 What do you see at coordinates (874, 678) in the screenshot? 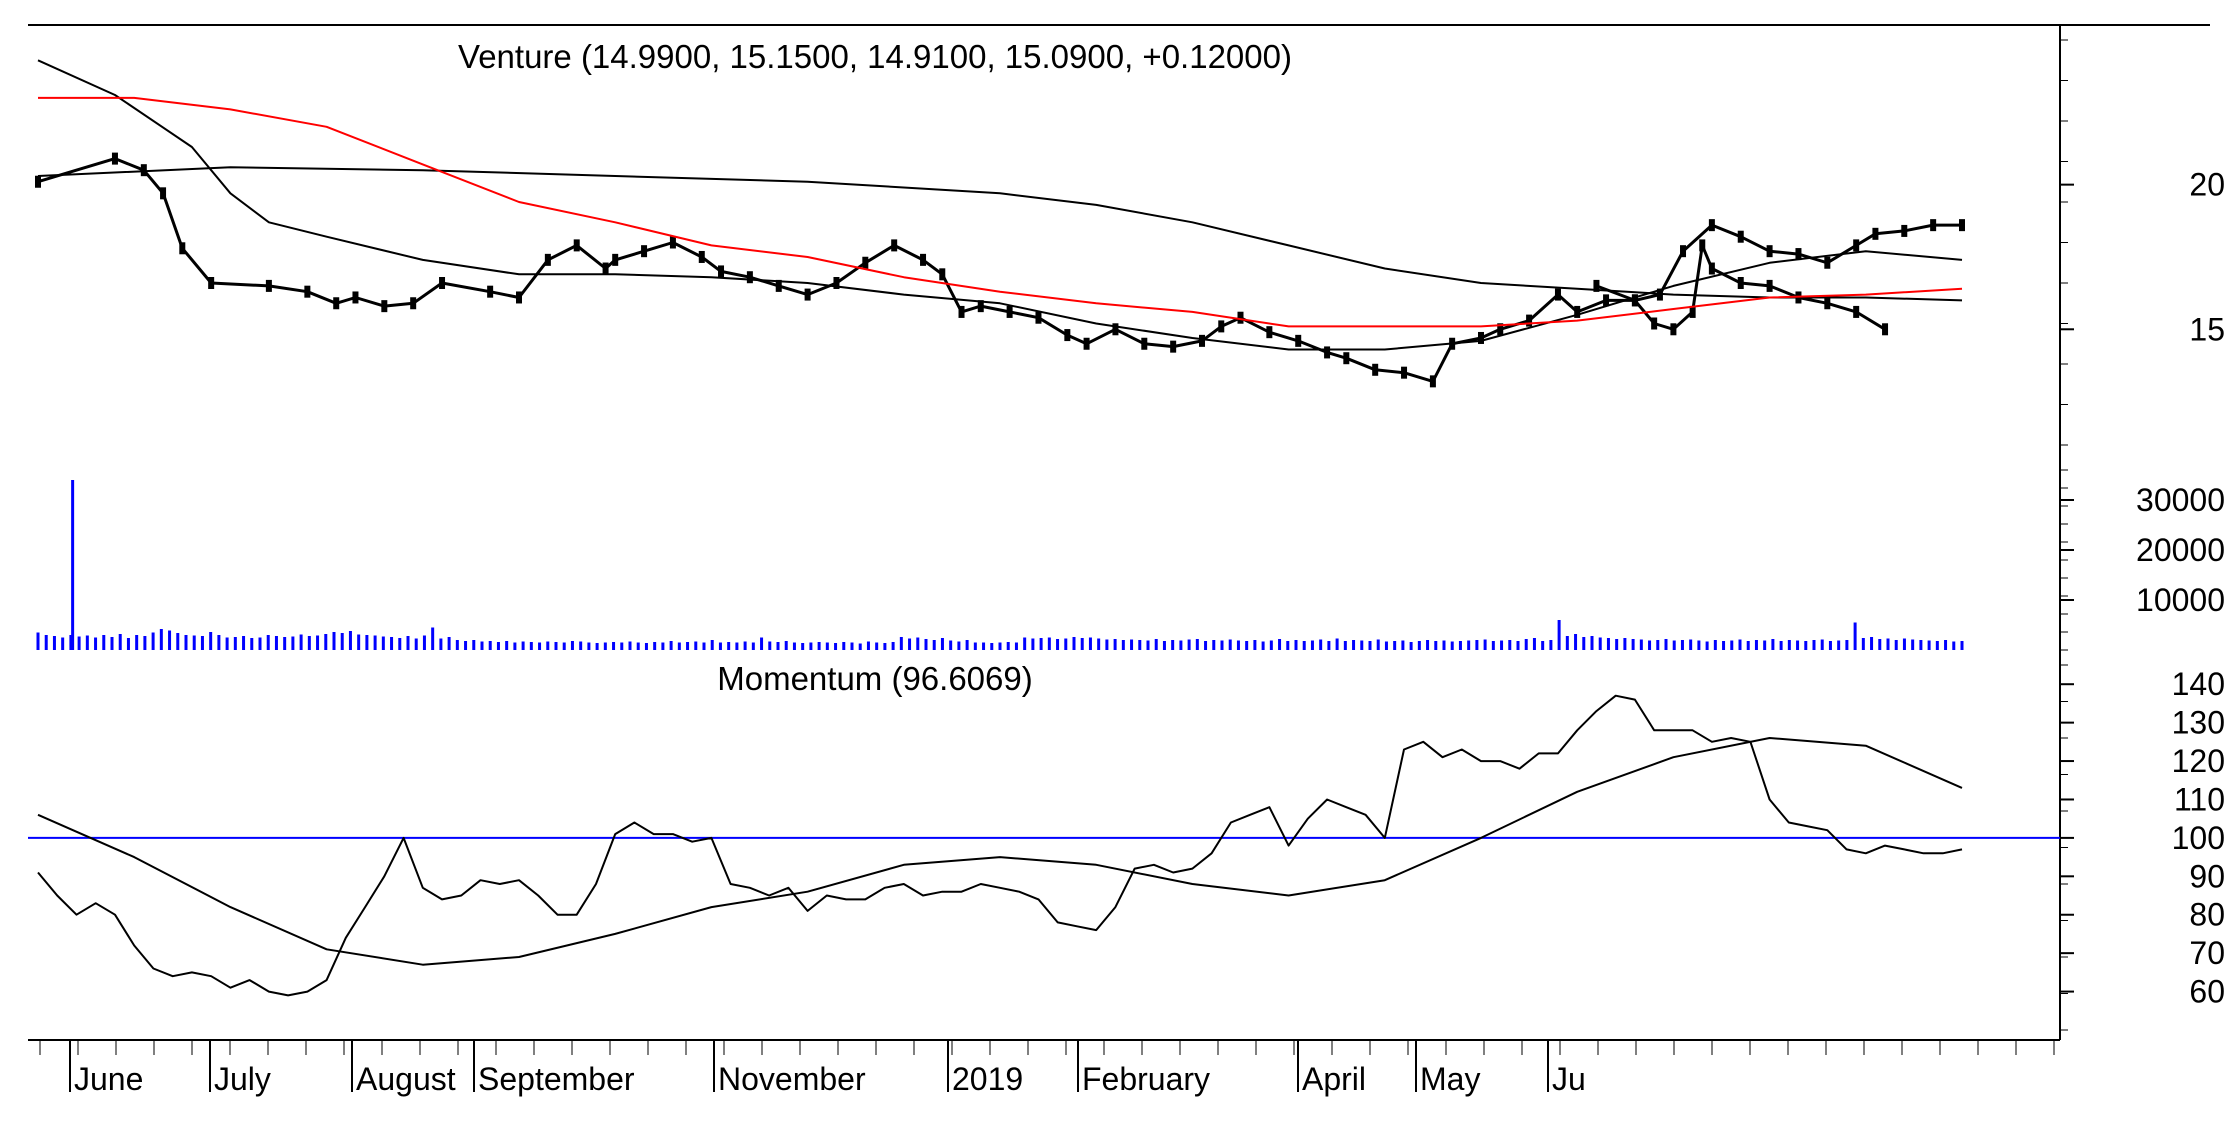
I see `momentum-chart-title: Momentum (96.6069)` at bounding box center [874, 678].